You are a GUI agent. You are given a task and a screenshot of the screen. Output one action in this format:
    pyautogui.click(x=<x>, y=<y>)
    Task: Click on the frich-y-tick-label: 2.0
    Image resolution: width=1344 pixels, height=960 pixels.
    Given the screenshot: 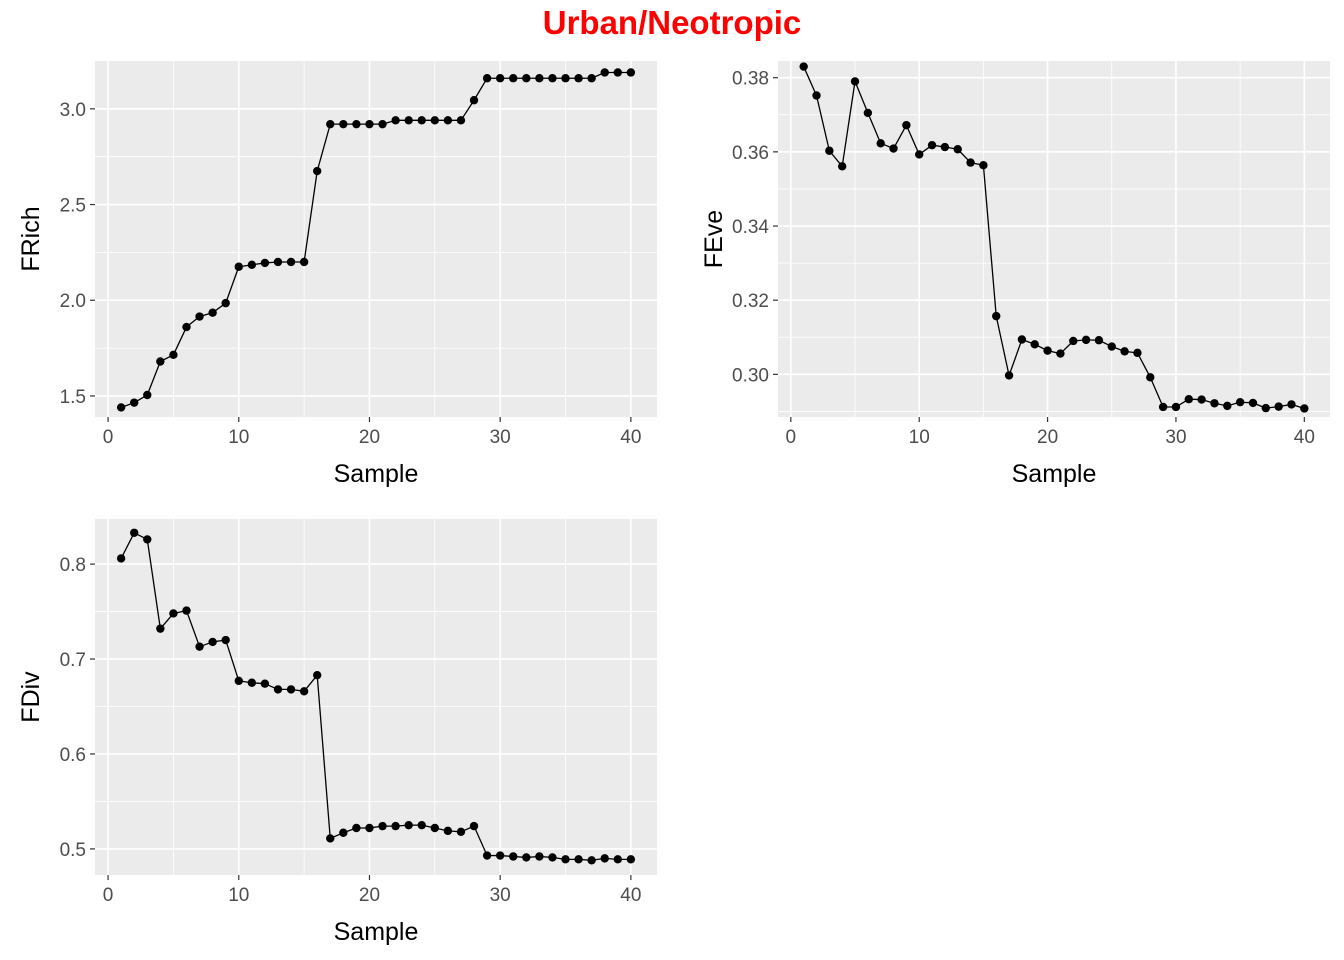 What is the action you would take?
    pyautogui.click(x=73, y=301)
    